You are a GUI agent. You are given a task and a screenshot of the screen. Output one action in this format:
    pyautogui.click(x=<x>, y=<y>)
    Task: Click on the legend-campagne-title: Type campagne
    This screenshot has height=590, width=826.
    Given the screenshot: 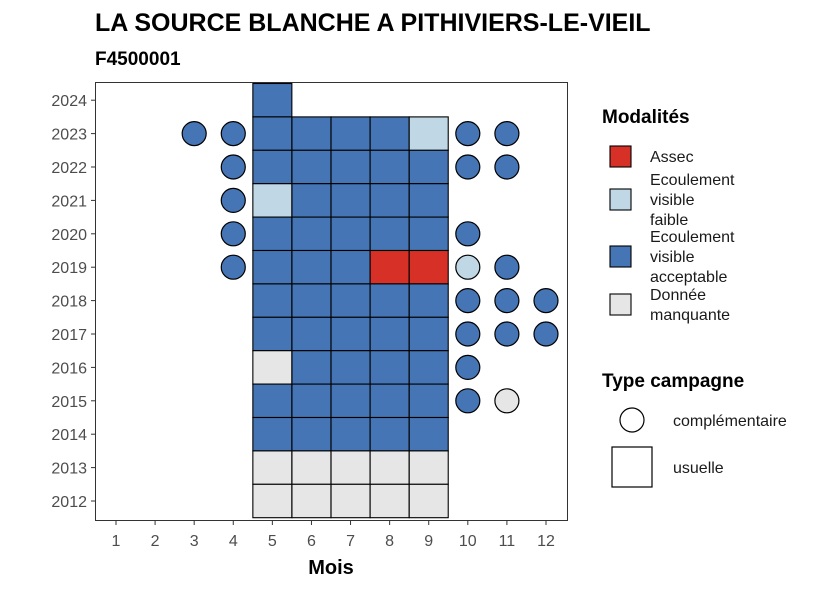 What is the action you would take?
    pyautogui.click(x=673, y=381)
    